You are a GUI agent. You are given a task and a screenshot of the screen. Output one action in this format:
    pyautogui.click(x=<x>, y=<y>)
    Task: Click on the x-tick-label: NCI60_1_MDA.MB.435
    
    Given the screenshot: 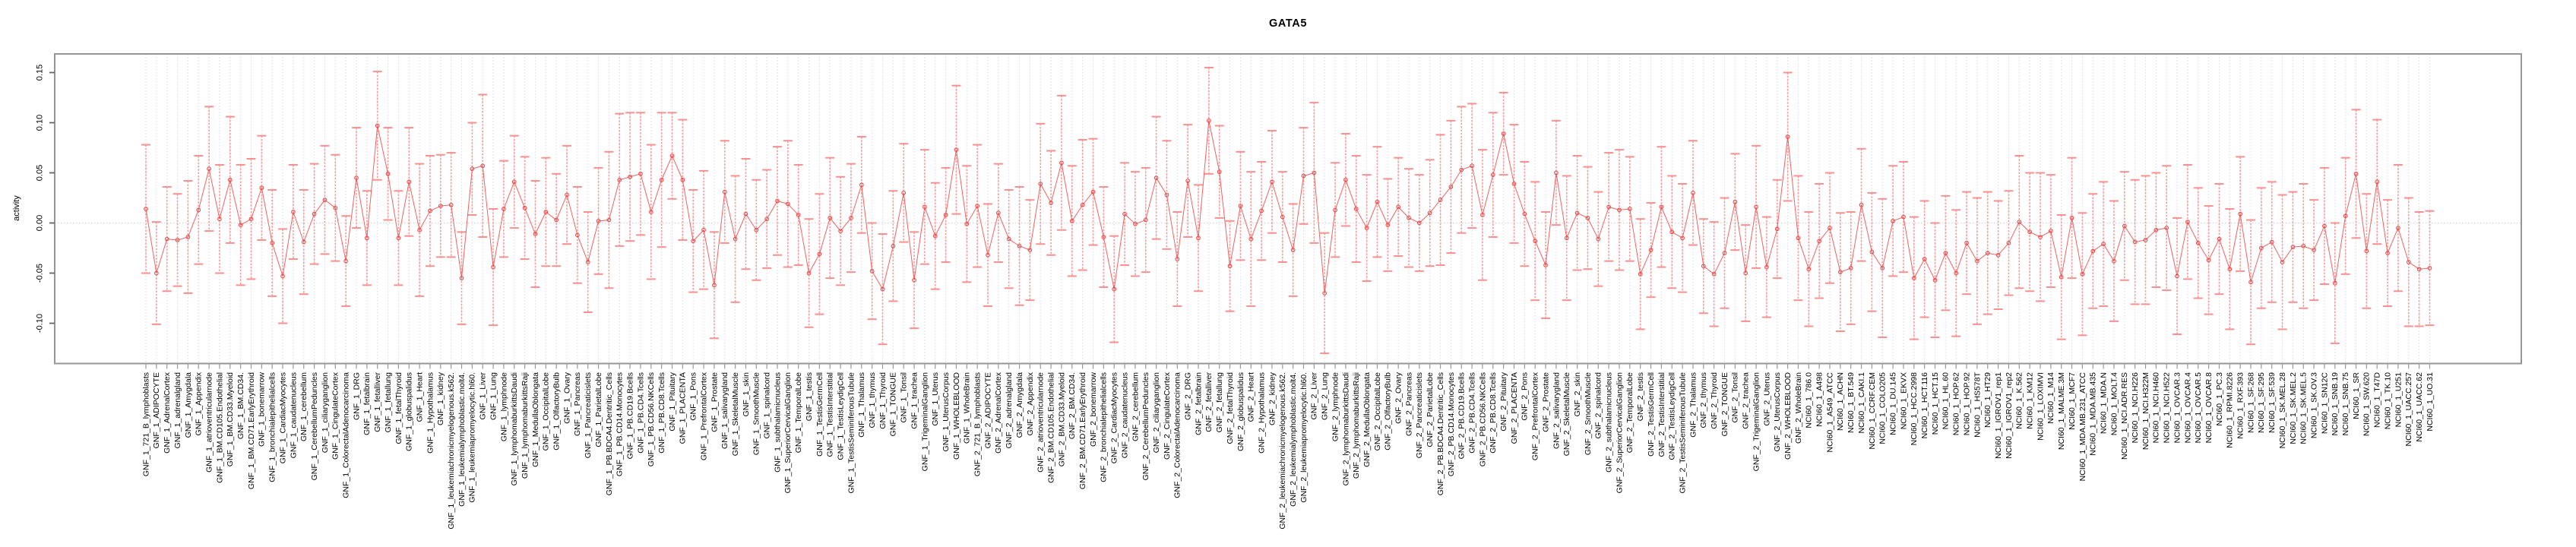 What is the action you would take?
    pyautogui.click(x=2093, y=414)
    